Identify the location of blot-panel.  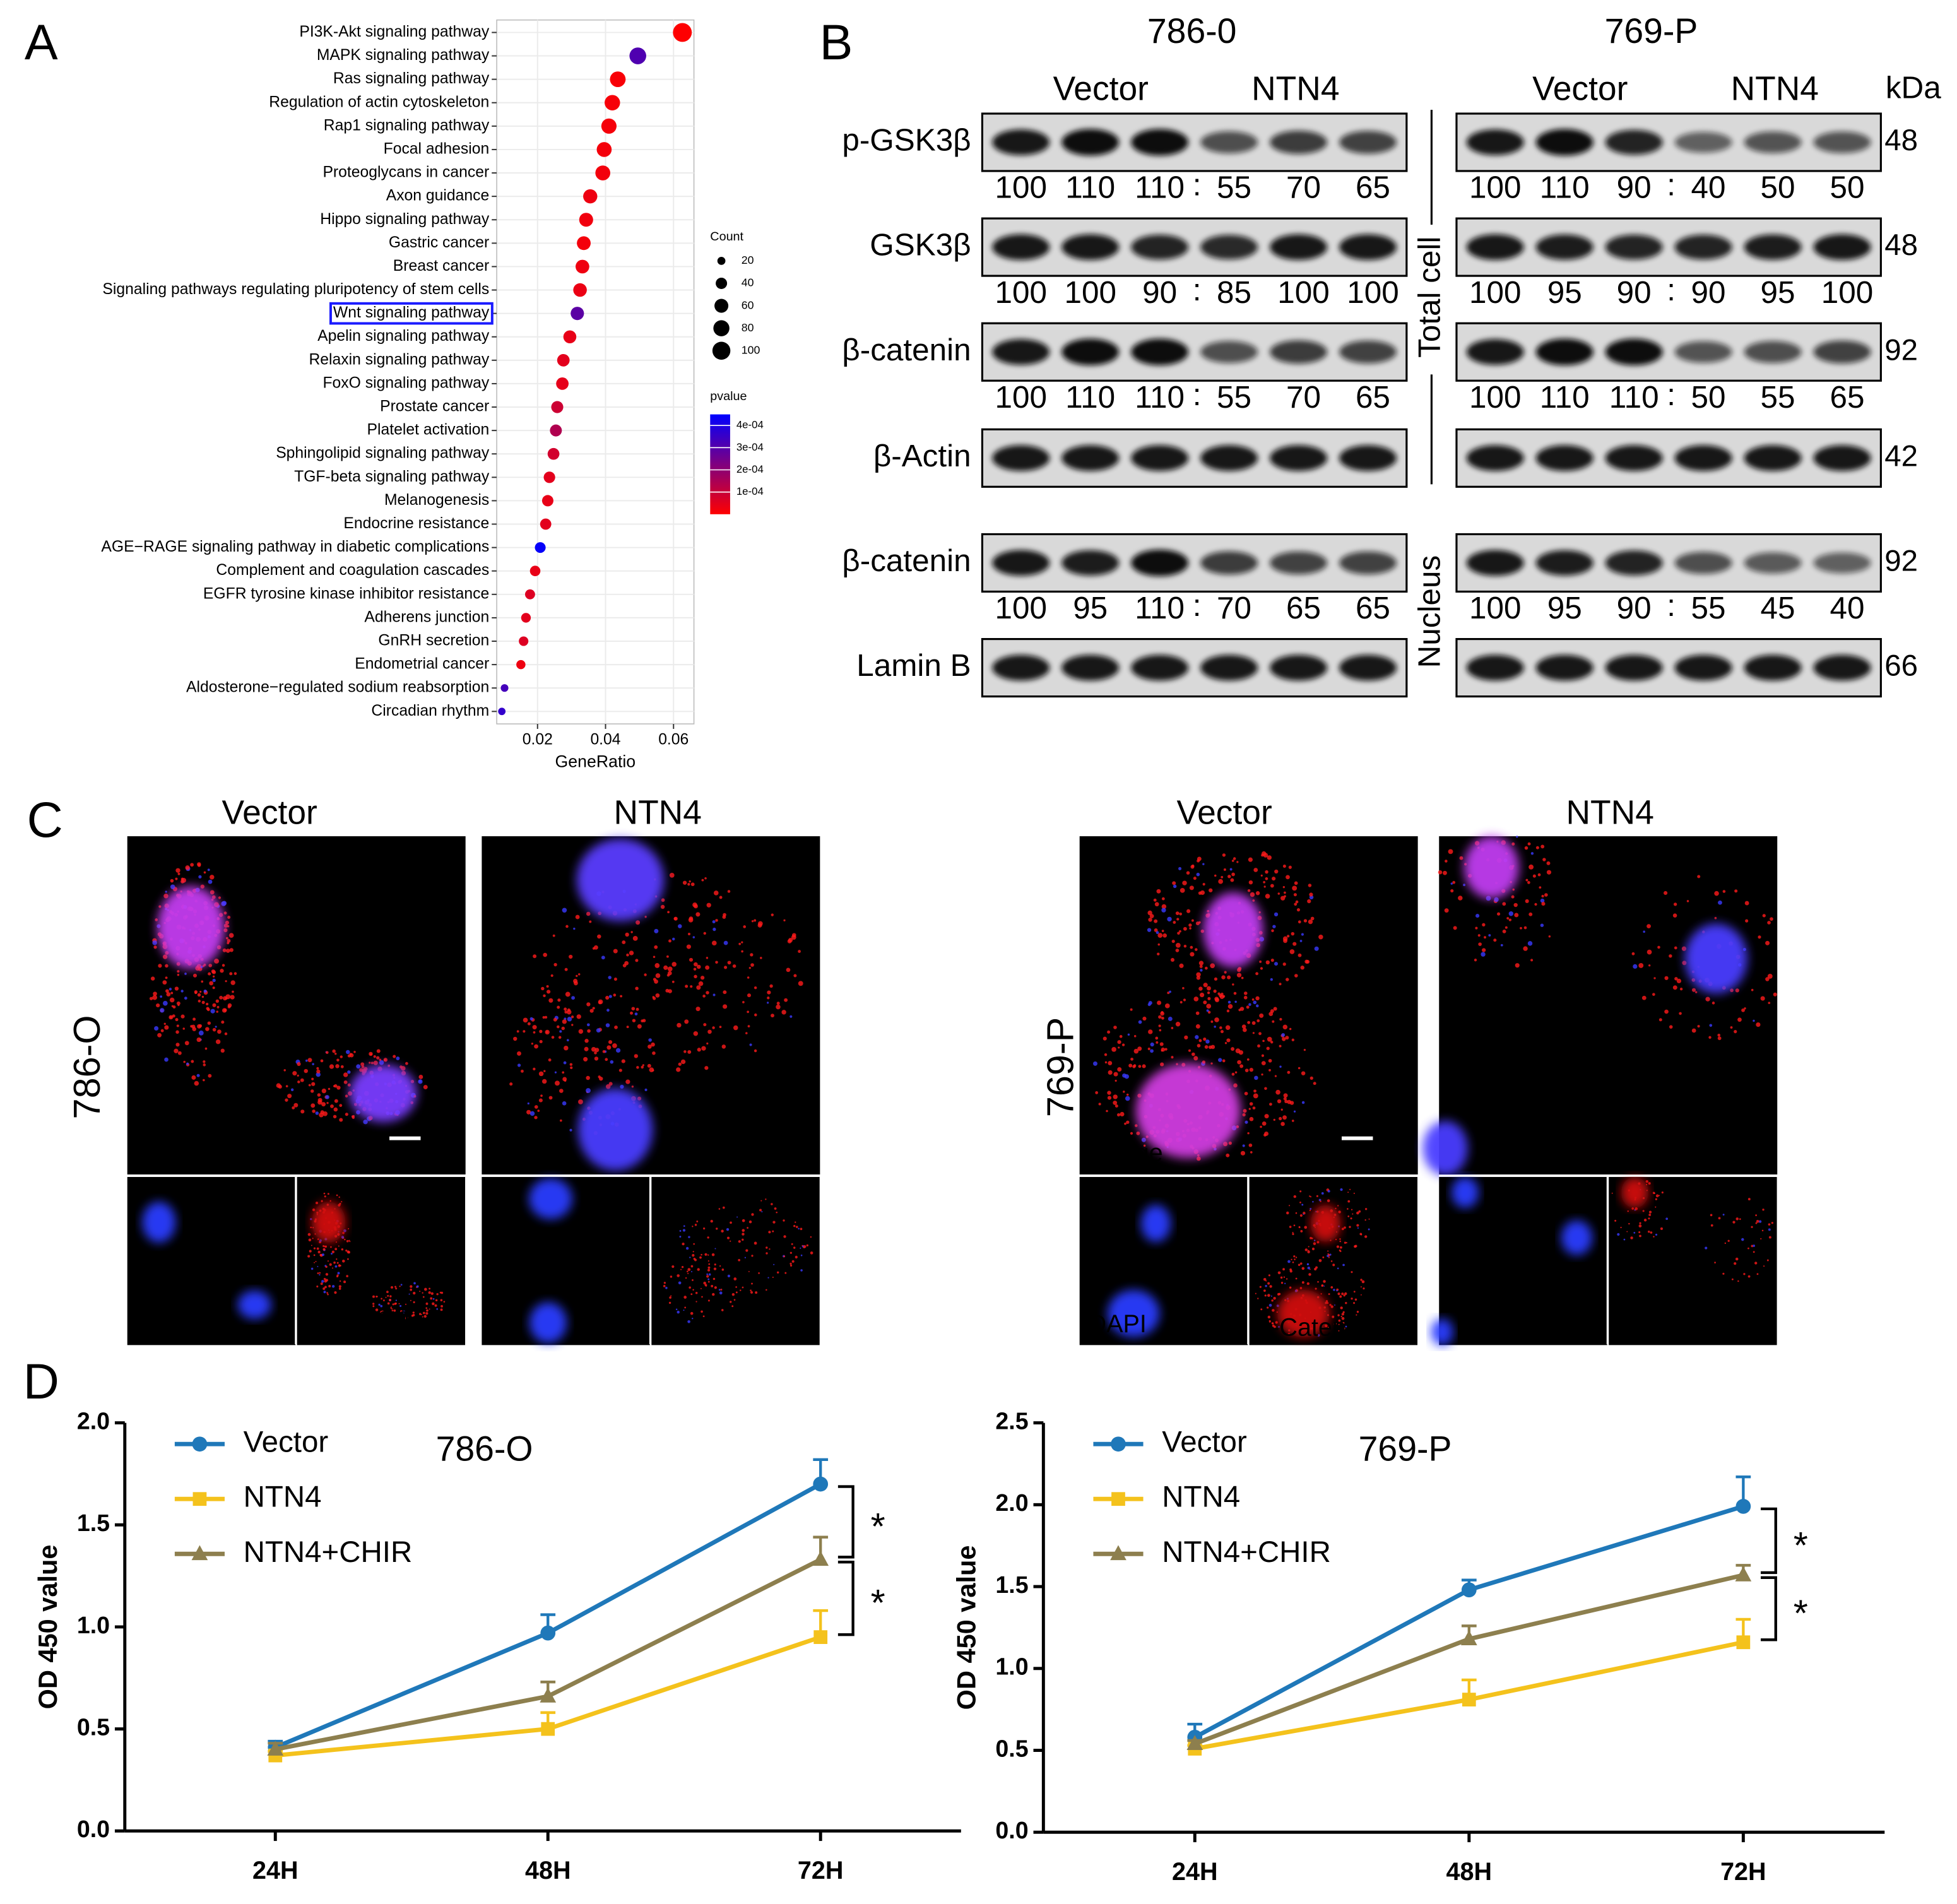
(1668, 247).